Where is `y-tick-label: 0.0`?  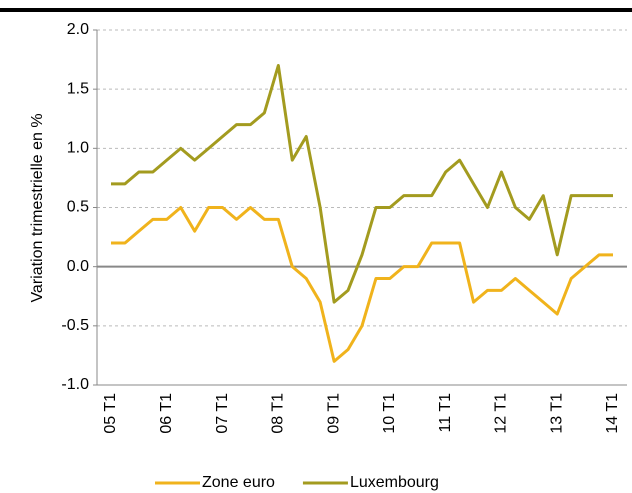 y-tick-label: 0.0 is located at coordinates (78, 266).